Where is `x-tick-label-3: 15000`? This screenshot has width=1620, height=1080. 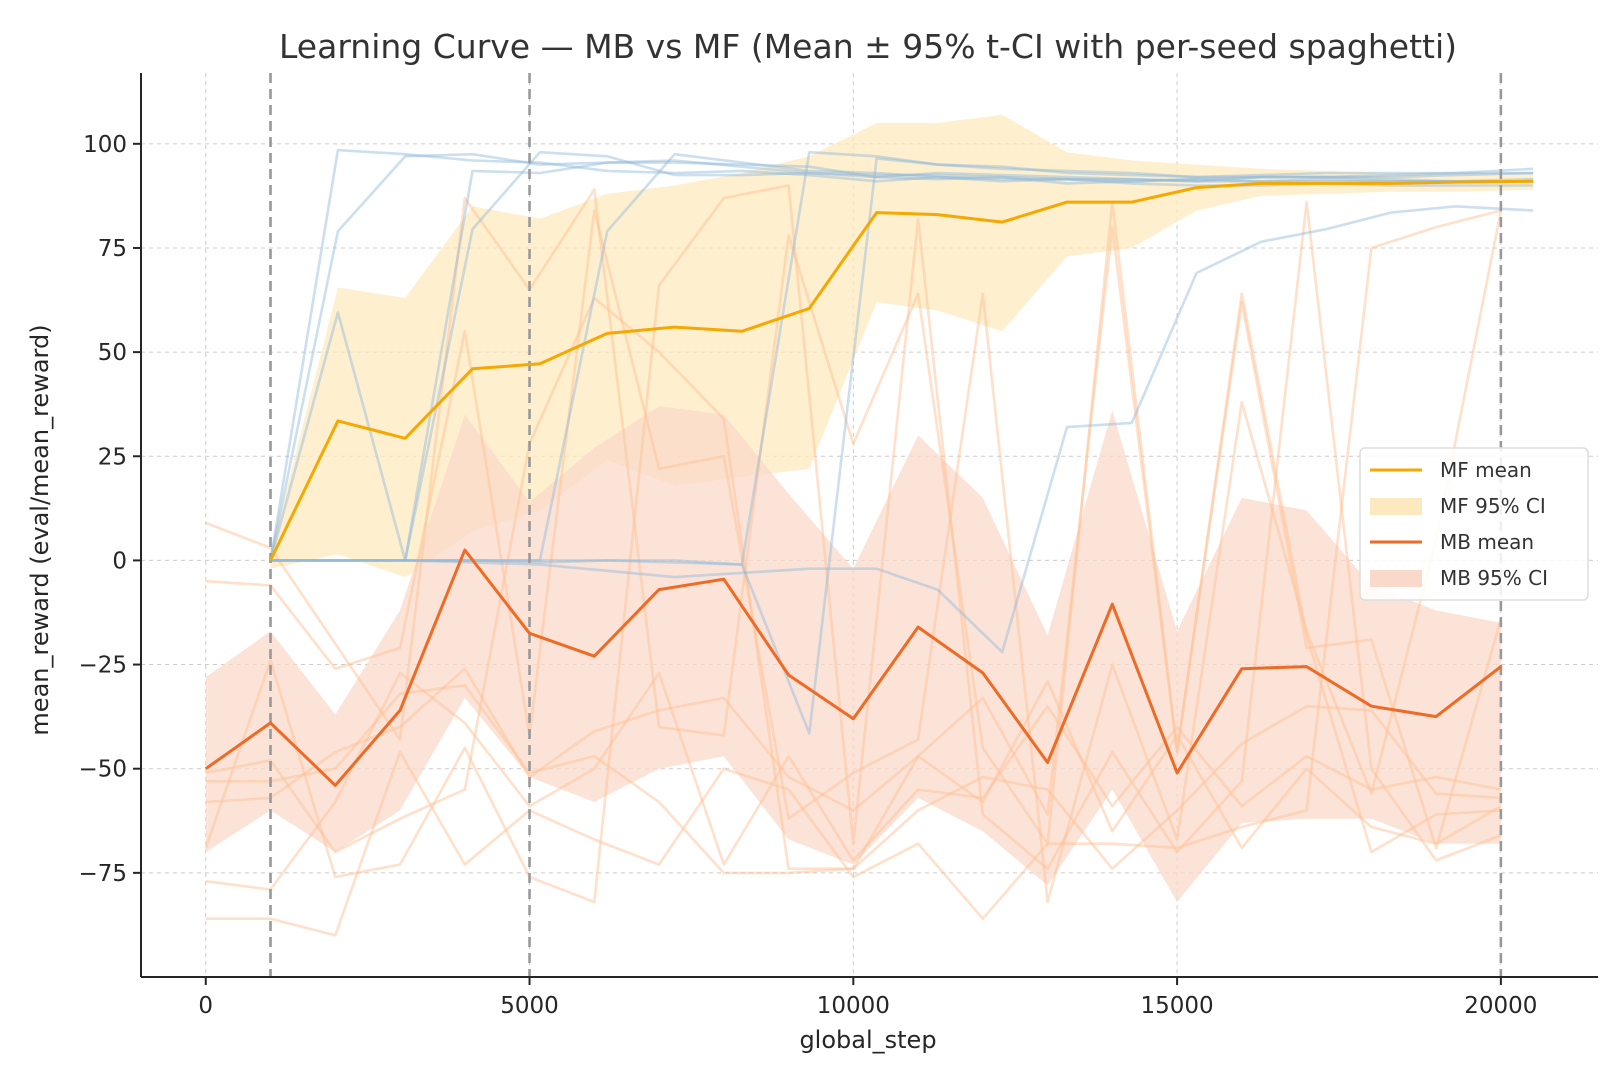 x-tick-label-3: 15000 is located at coordinates (1177, 1006).